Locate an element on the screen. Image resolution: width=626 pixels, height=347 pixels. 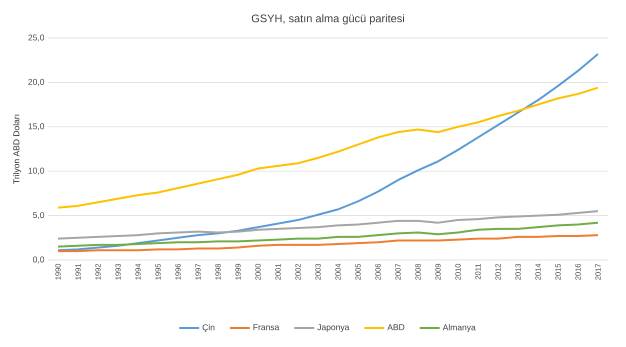
y-tick-label: 20,0 is located at coordinates (36, 82).